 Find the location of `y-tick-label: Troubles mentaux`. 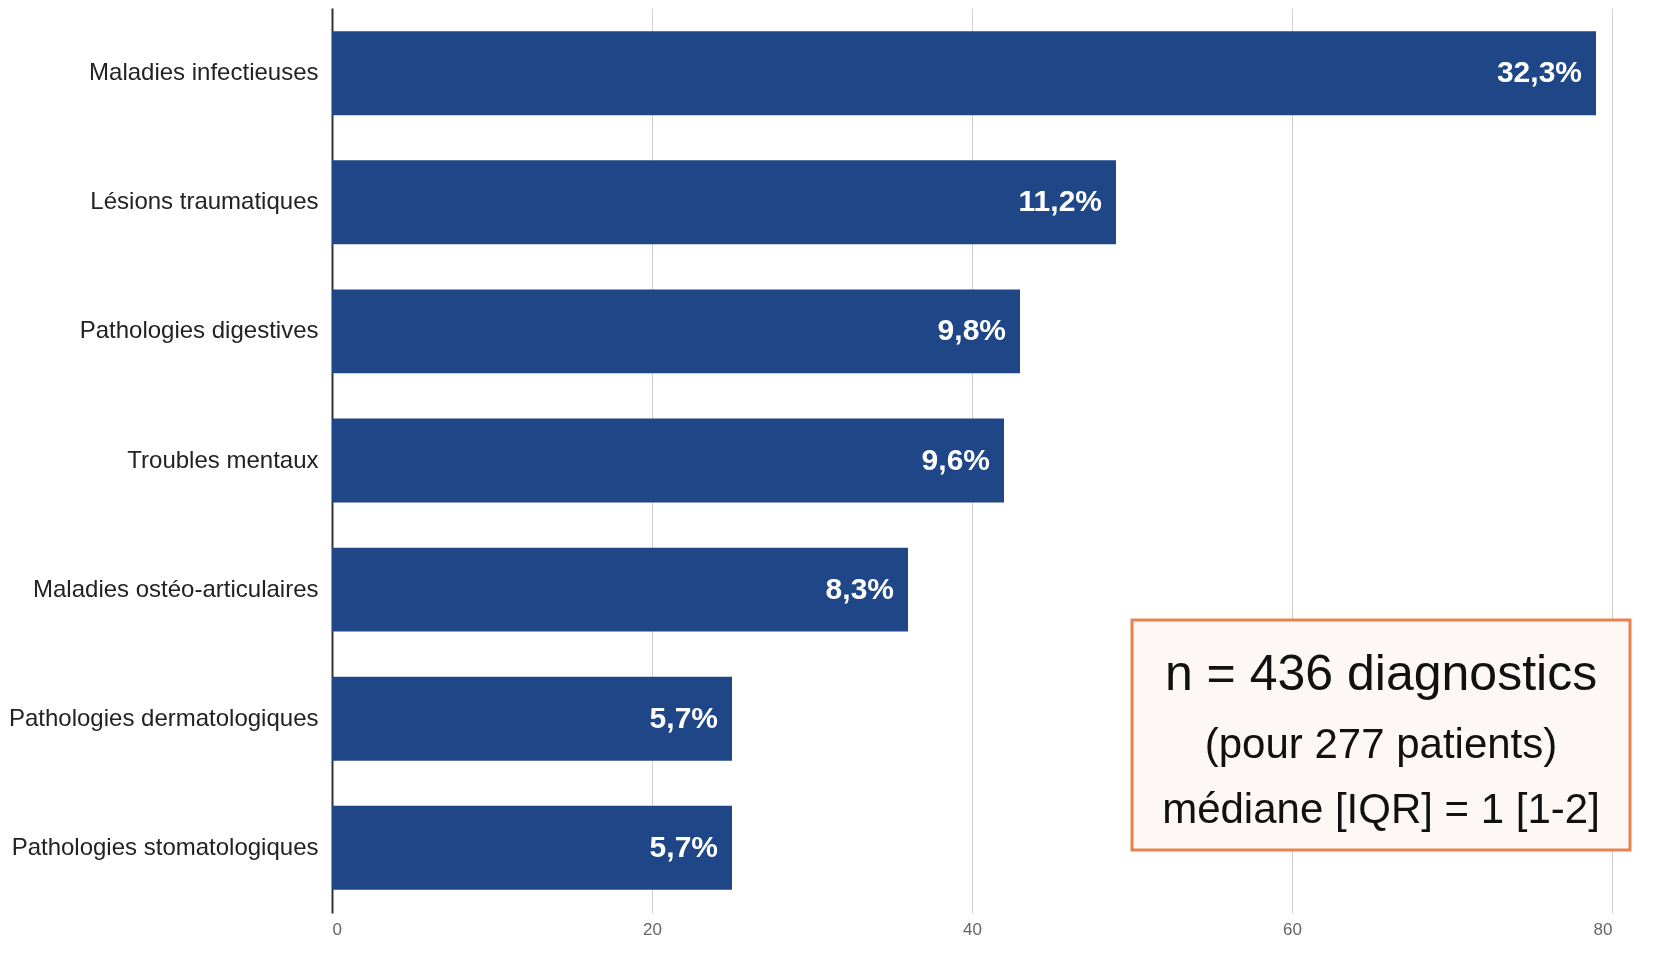

y-tick-label: Troubles mentaux is located at coordinates (223, 459).